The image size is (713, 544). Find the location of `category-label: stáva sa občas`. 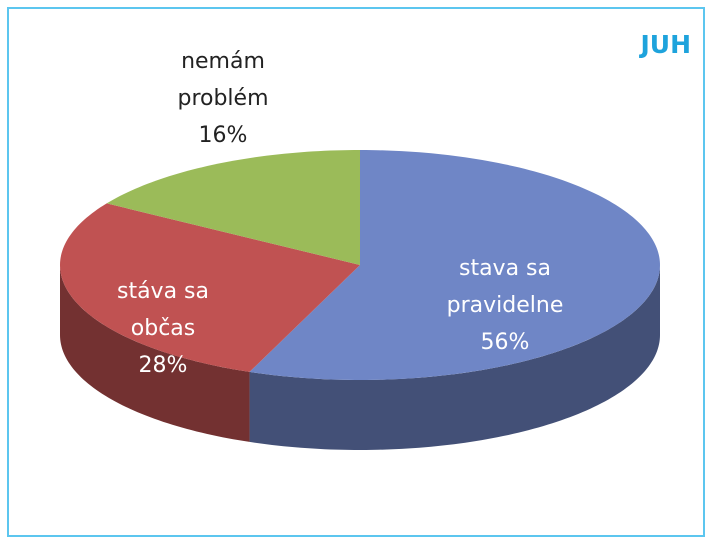

category-label: stáva sa občas is located at coordinates (162, 310).